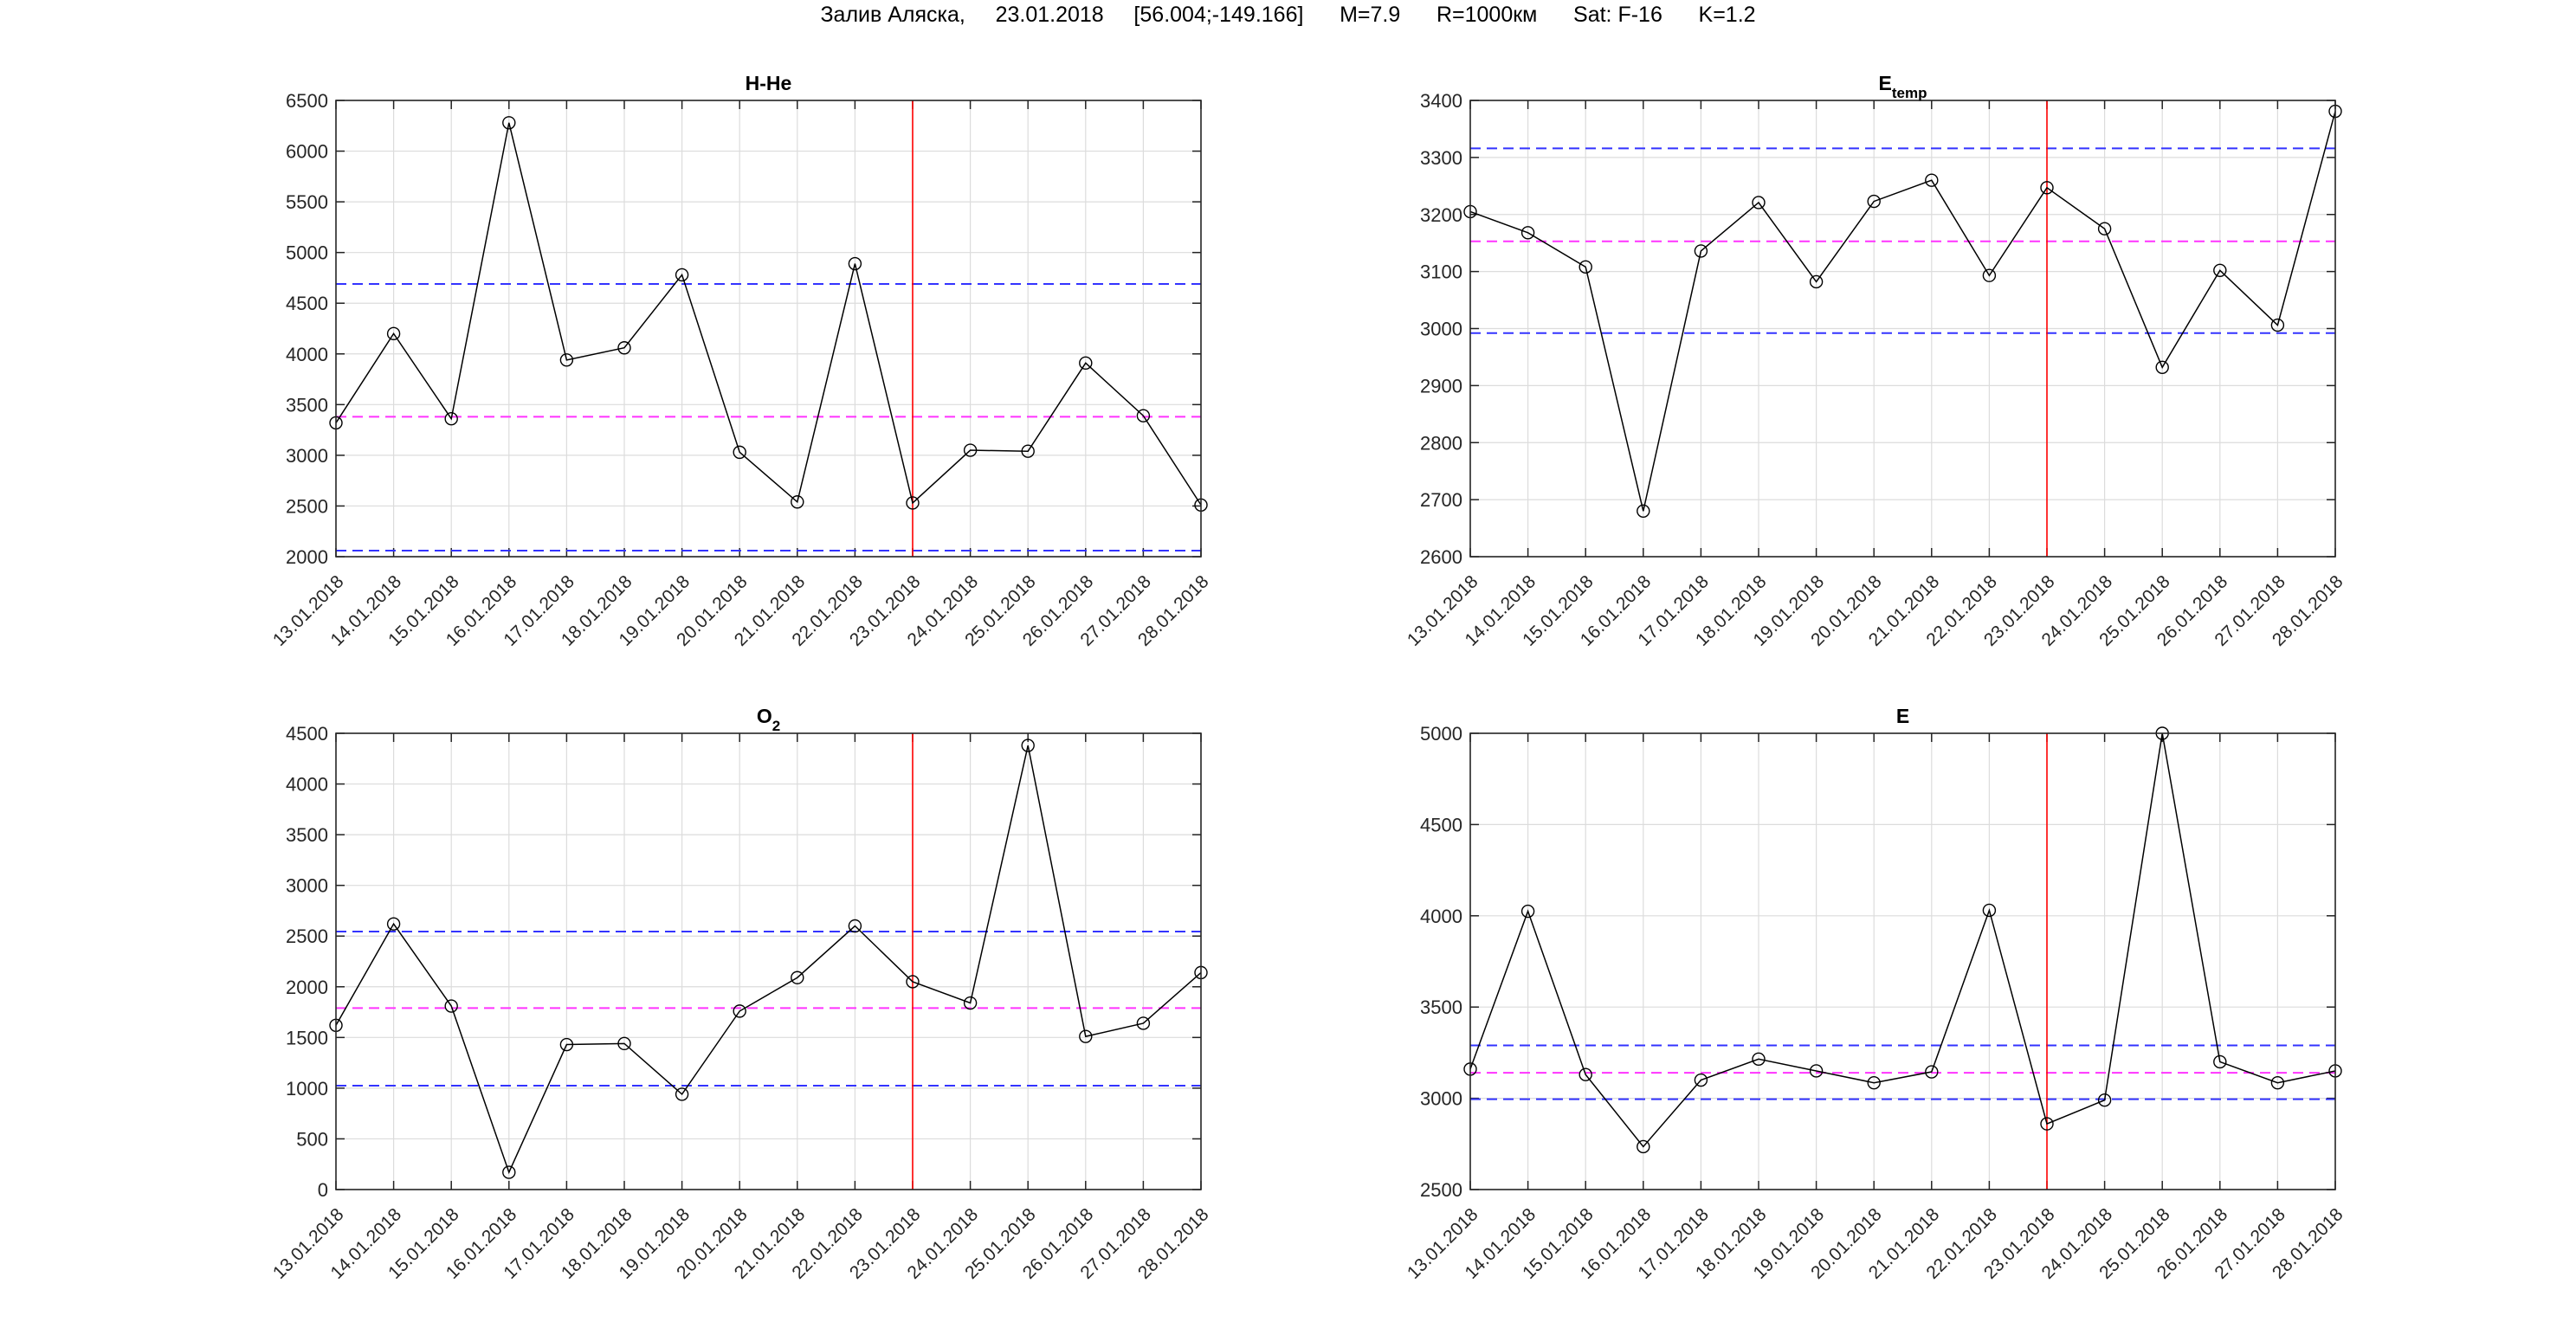  Describe the element at coordinates (1441, 101) in the screenshot. I see `y-tick-label: 3400` at that location.